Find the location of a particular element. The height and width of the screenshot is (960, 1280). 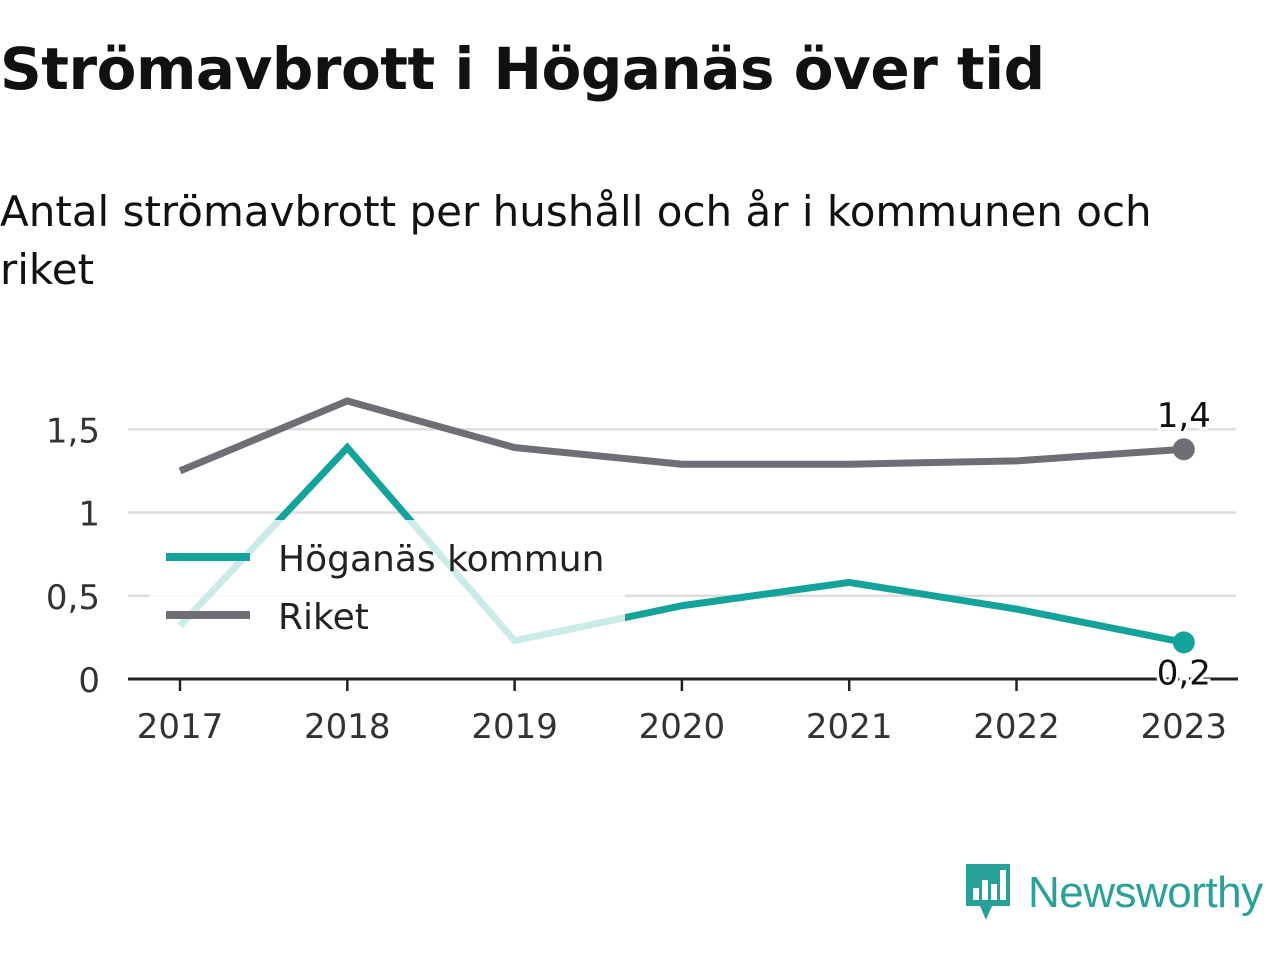

newsworthy-logo: Newsworthy is located at coordinates (1112, 893).